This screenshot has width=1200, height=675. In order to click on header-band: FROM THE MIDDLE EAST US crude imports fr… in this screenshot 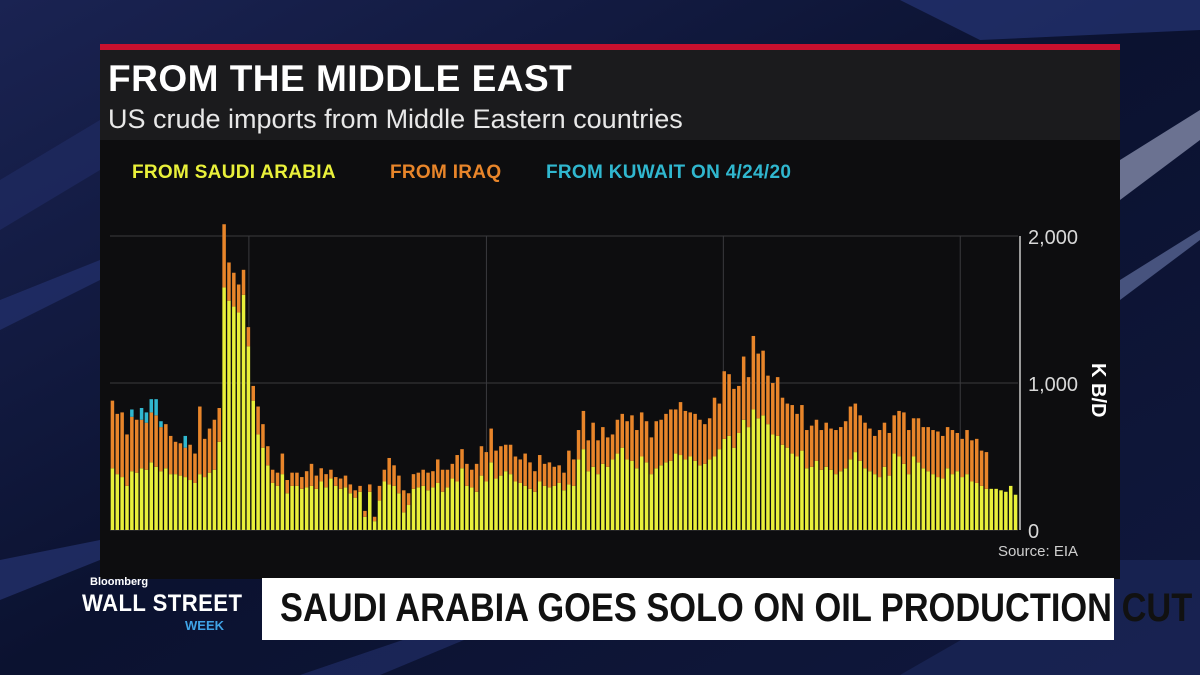, I will do `click(610, 95)`.